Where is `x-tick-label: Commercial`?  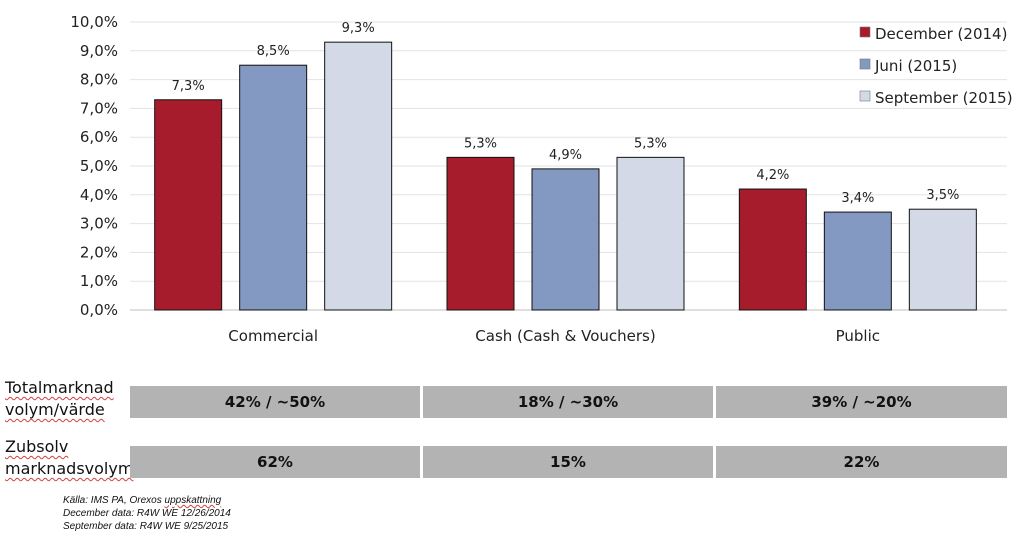 x-tick-label: Commercial is located at coordinates (273, 336).